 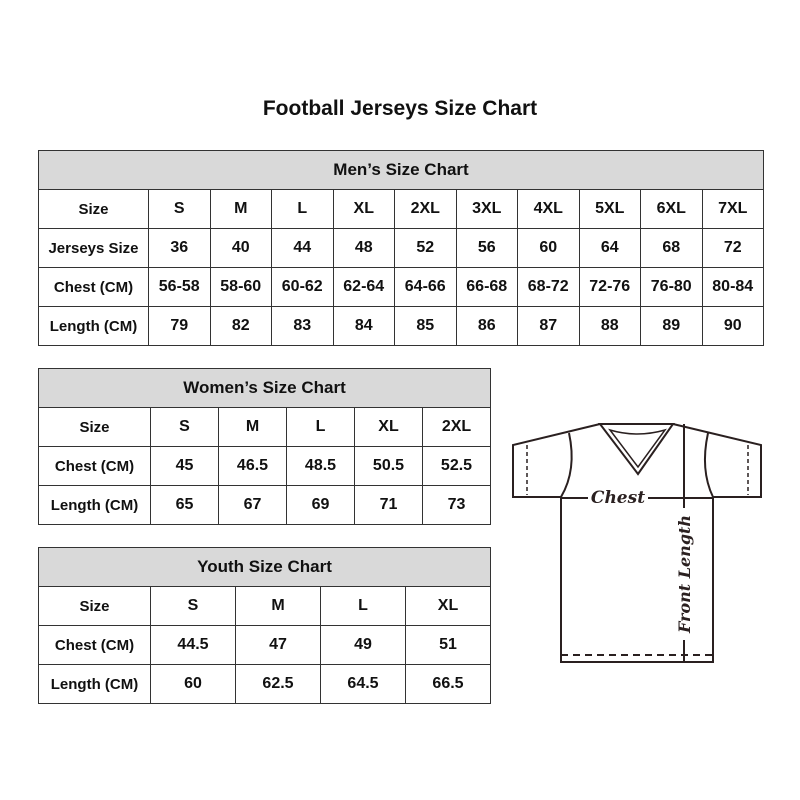 What do you see at coordinates (671, 209) in the screenshot?
I see `table-cell: 6XL` at bounding box center [671, 209].